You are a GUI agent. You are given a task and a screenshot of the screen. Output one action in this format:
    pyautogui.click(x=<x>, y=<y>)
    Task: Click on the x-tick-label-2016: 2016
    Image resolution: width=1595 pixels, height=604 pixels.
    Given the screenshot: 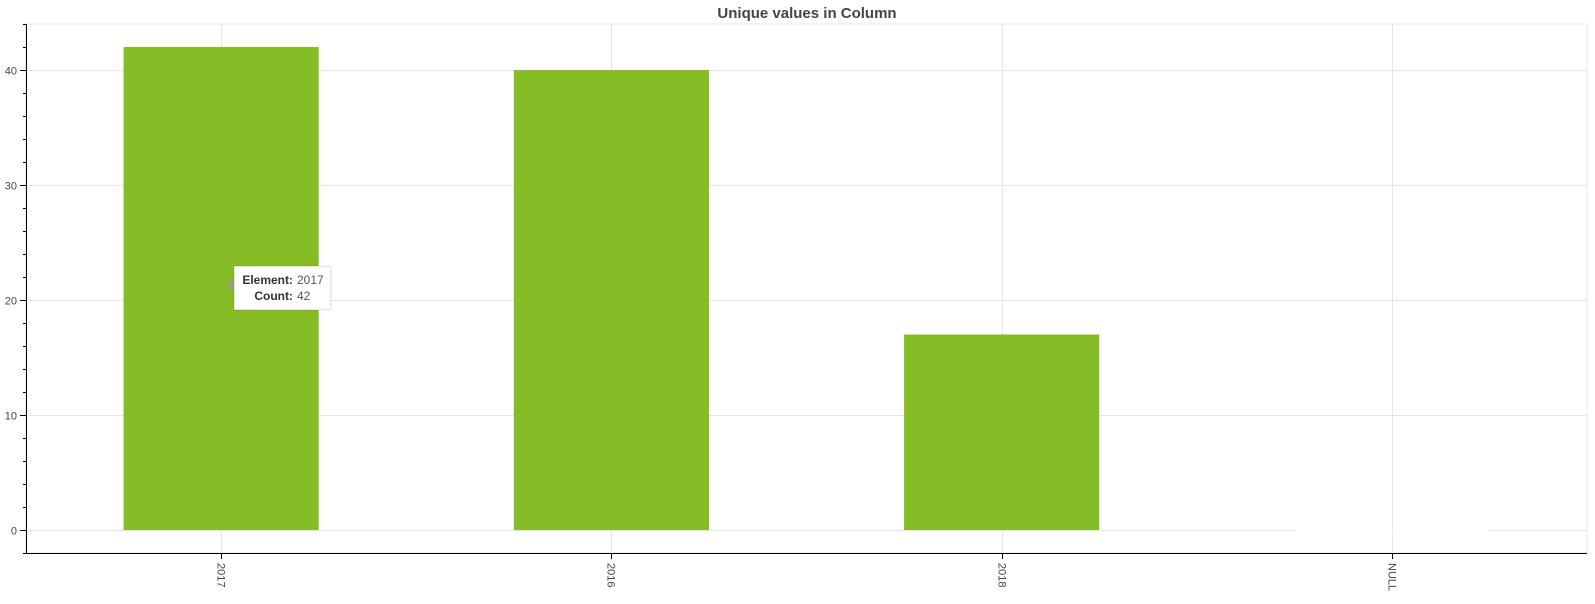 What is the action you would take?
    pyautogui.click(x=611, y=575)
    